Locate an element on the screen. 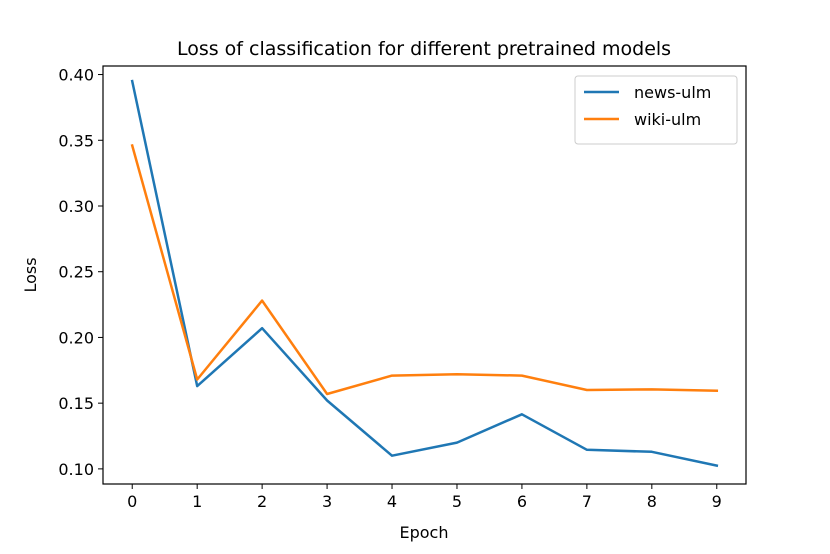  x-tick-label: 7 is located at coordinates (587, 501).